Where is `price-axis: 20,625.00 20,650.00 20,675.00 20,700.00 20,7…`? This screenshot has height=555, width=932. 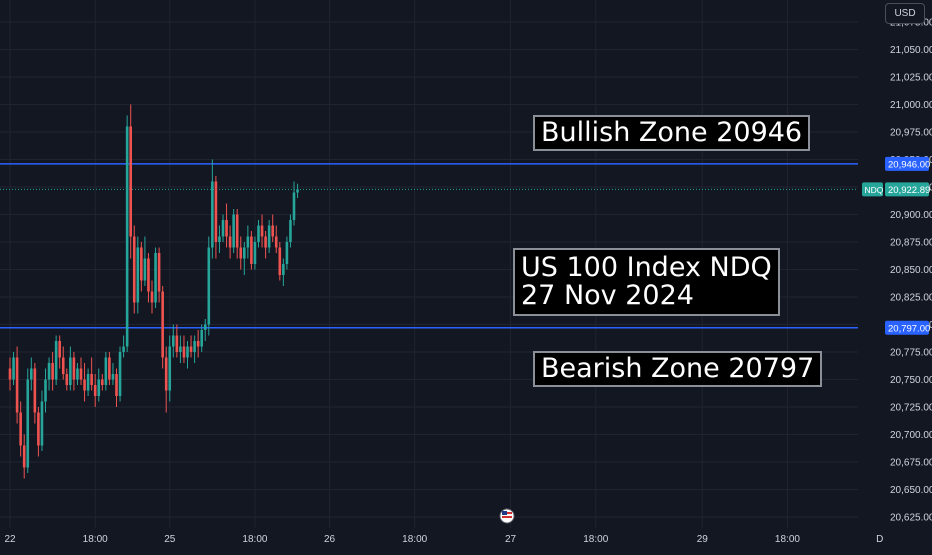
price-axis: 20,625.00 20,650.00 20,675.00 20,700.00 20,7… is located at coordinates (895, 275).